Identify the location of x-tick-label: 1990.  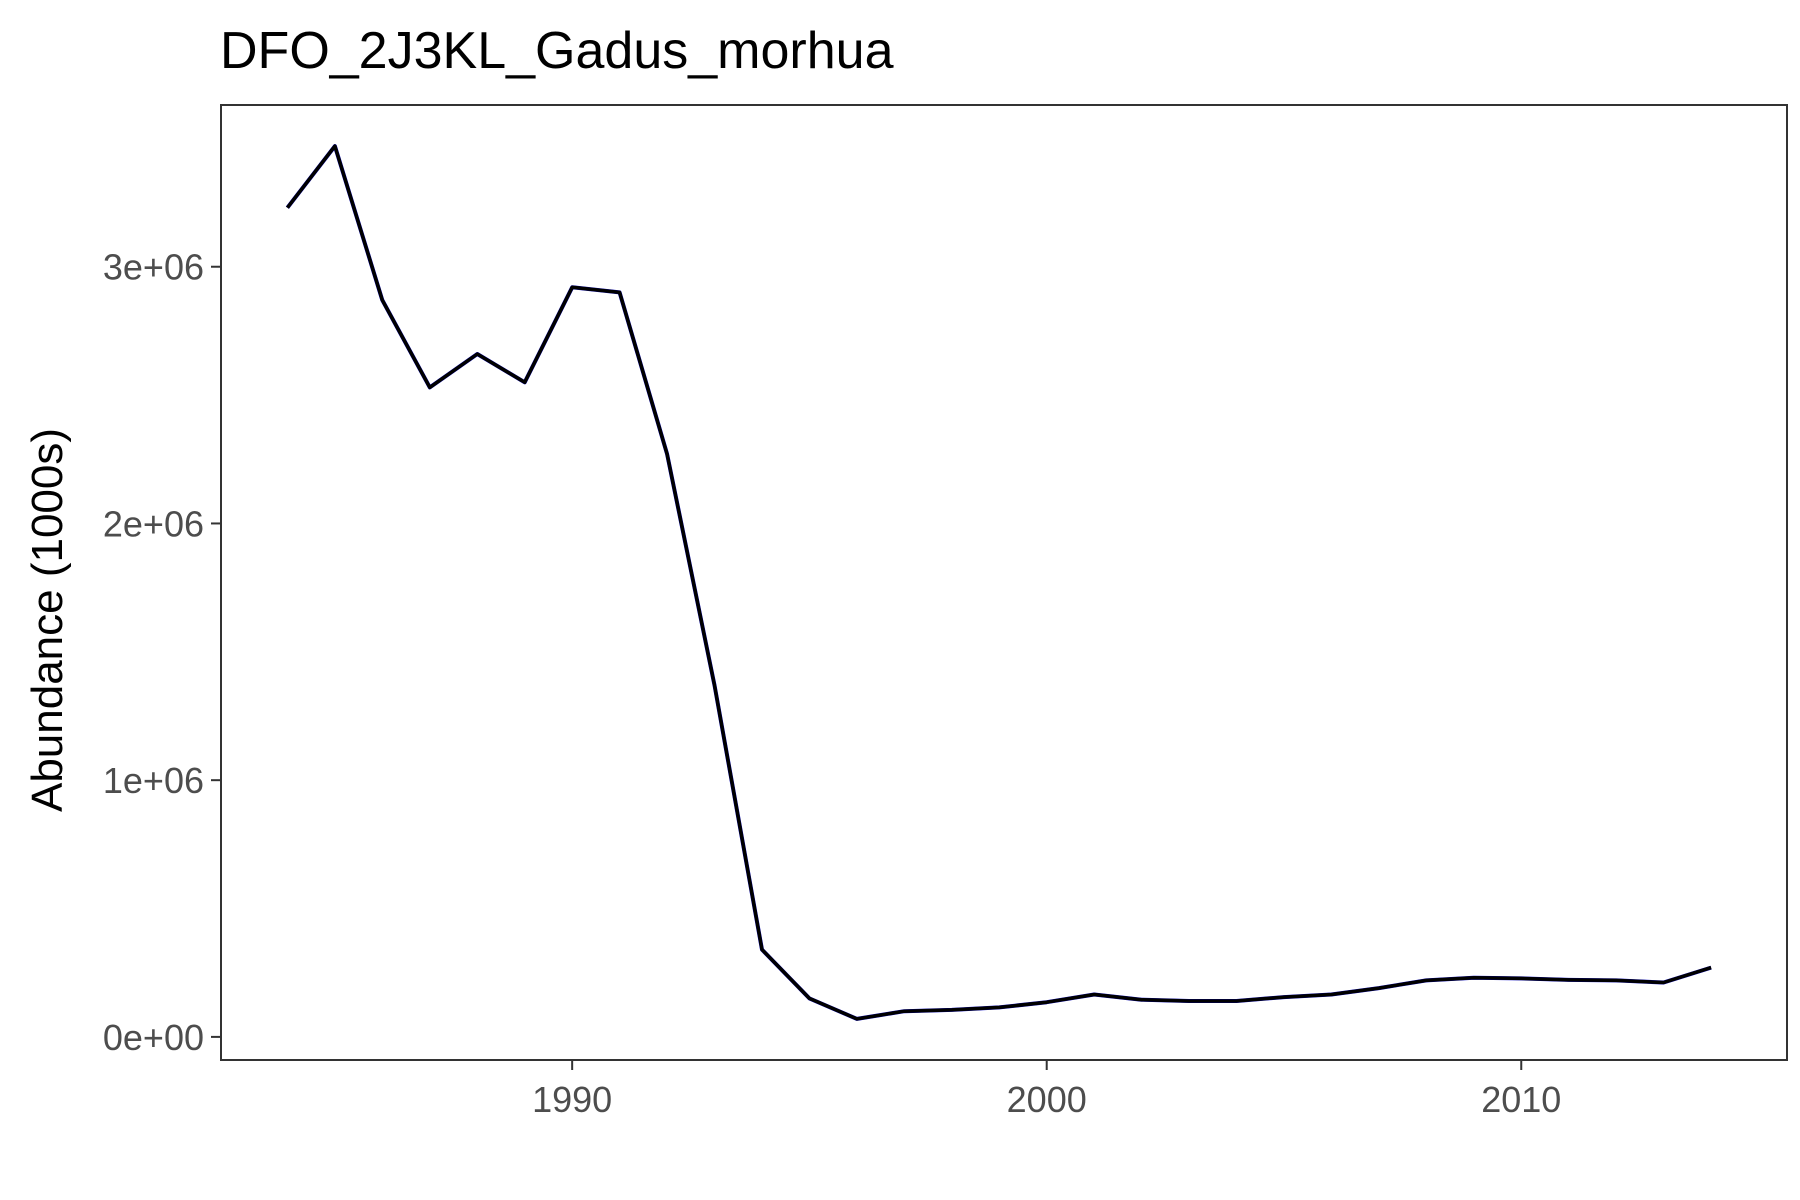
(572, 1099).